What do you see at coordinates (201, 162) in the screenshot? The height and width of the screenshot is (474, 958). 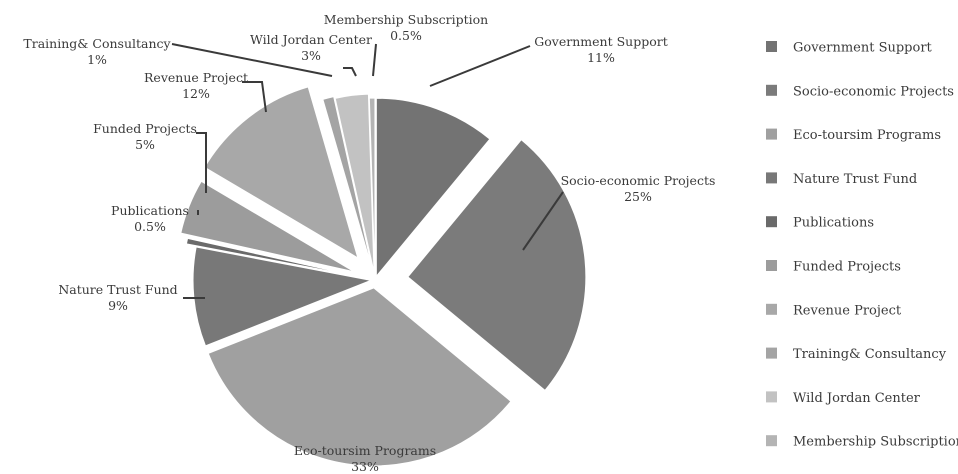 I see `leader-line-funded-projects` at bounding box center [201, 162].